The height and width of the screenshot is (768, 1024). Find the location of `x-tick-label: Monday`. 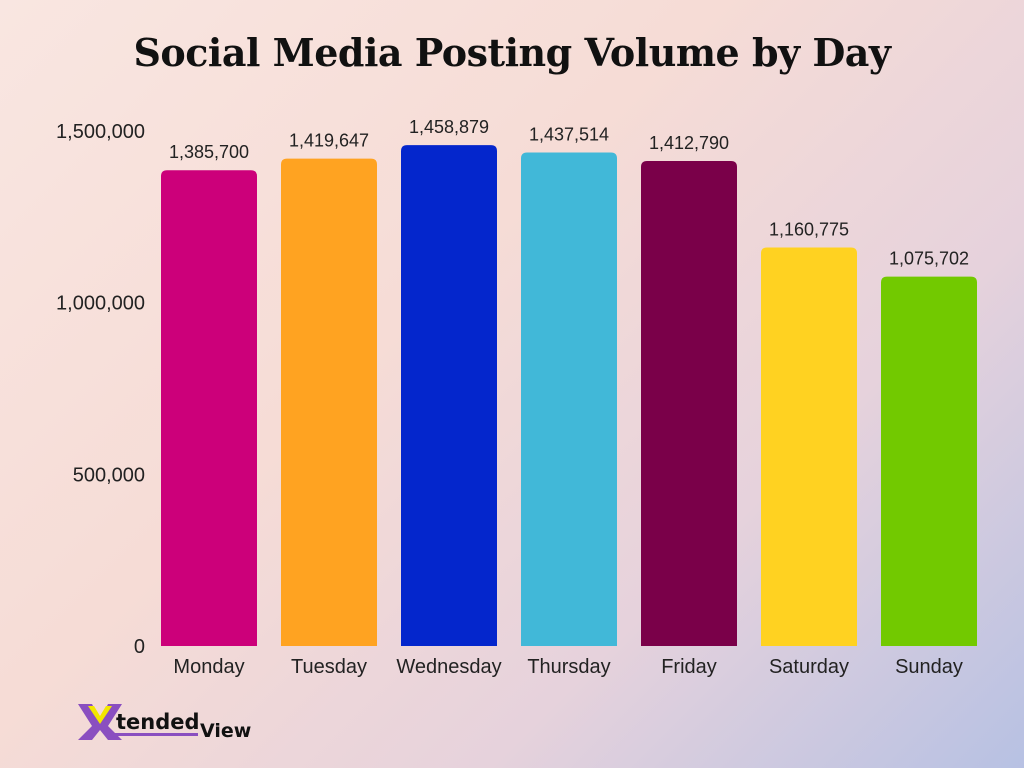

x-tick-label: Monday is located at coordinates (208, 667).